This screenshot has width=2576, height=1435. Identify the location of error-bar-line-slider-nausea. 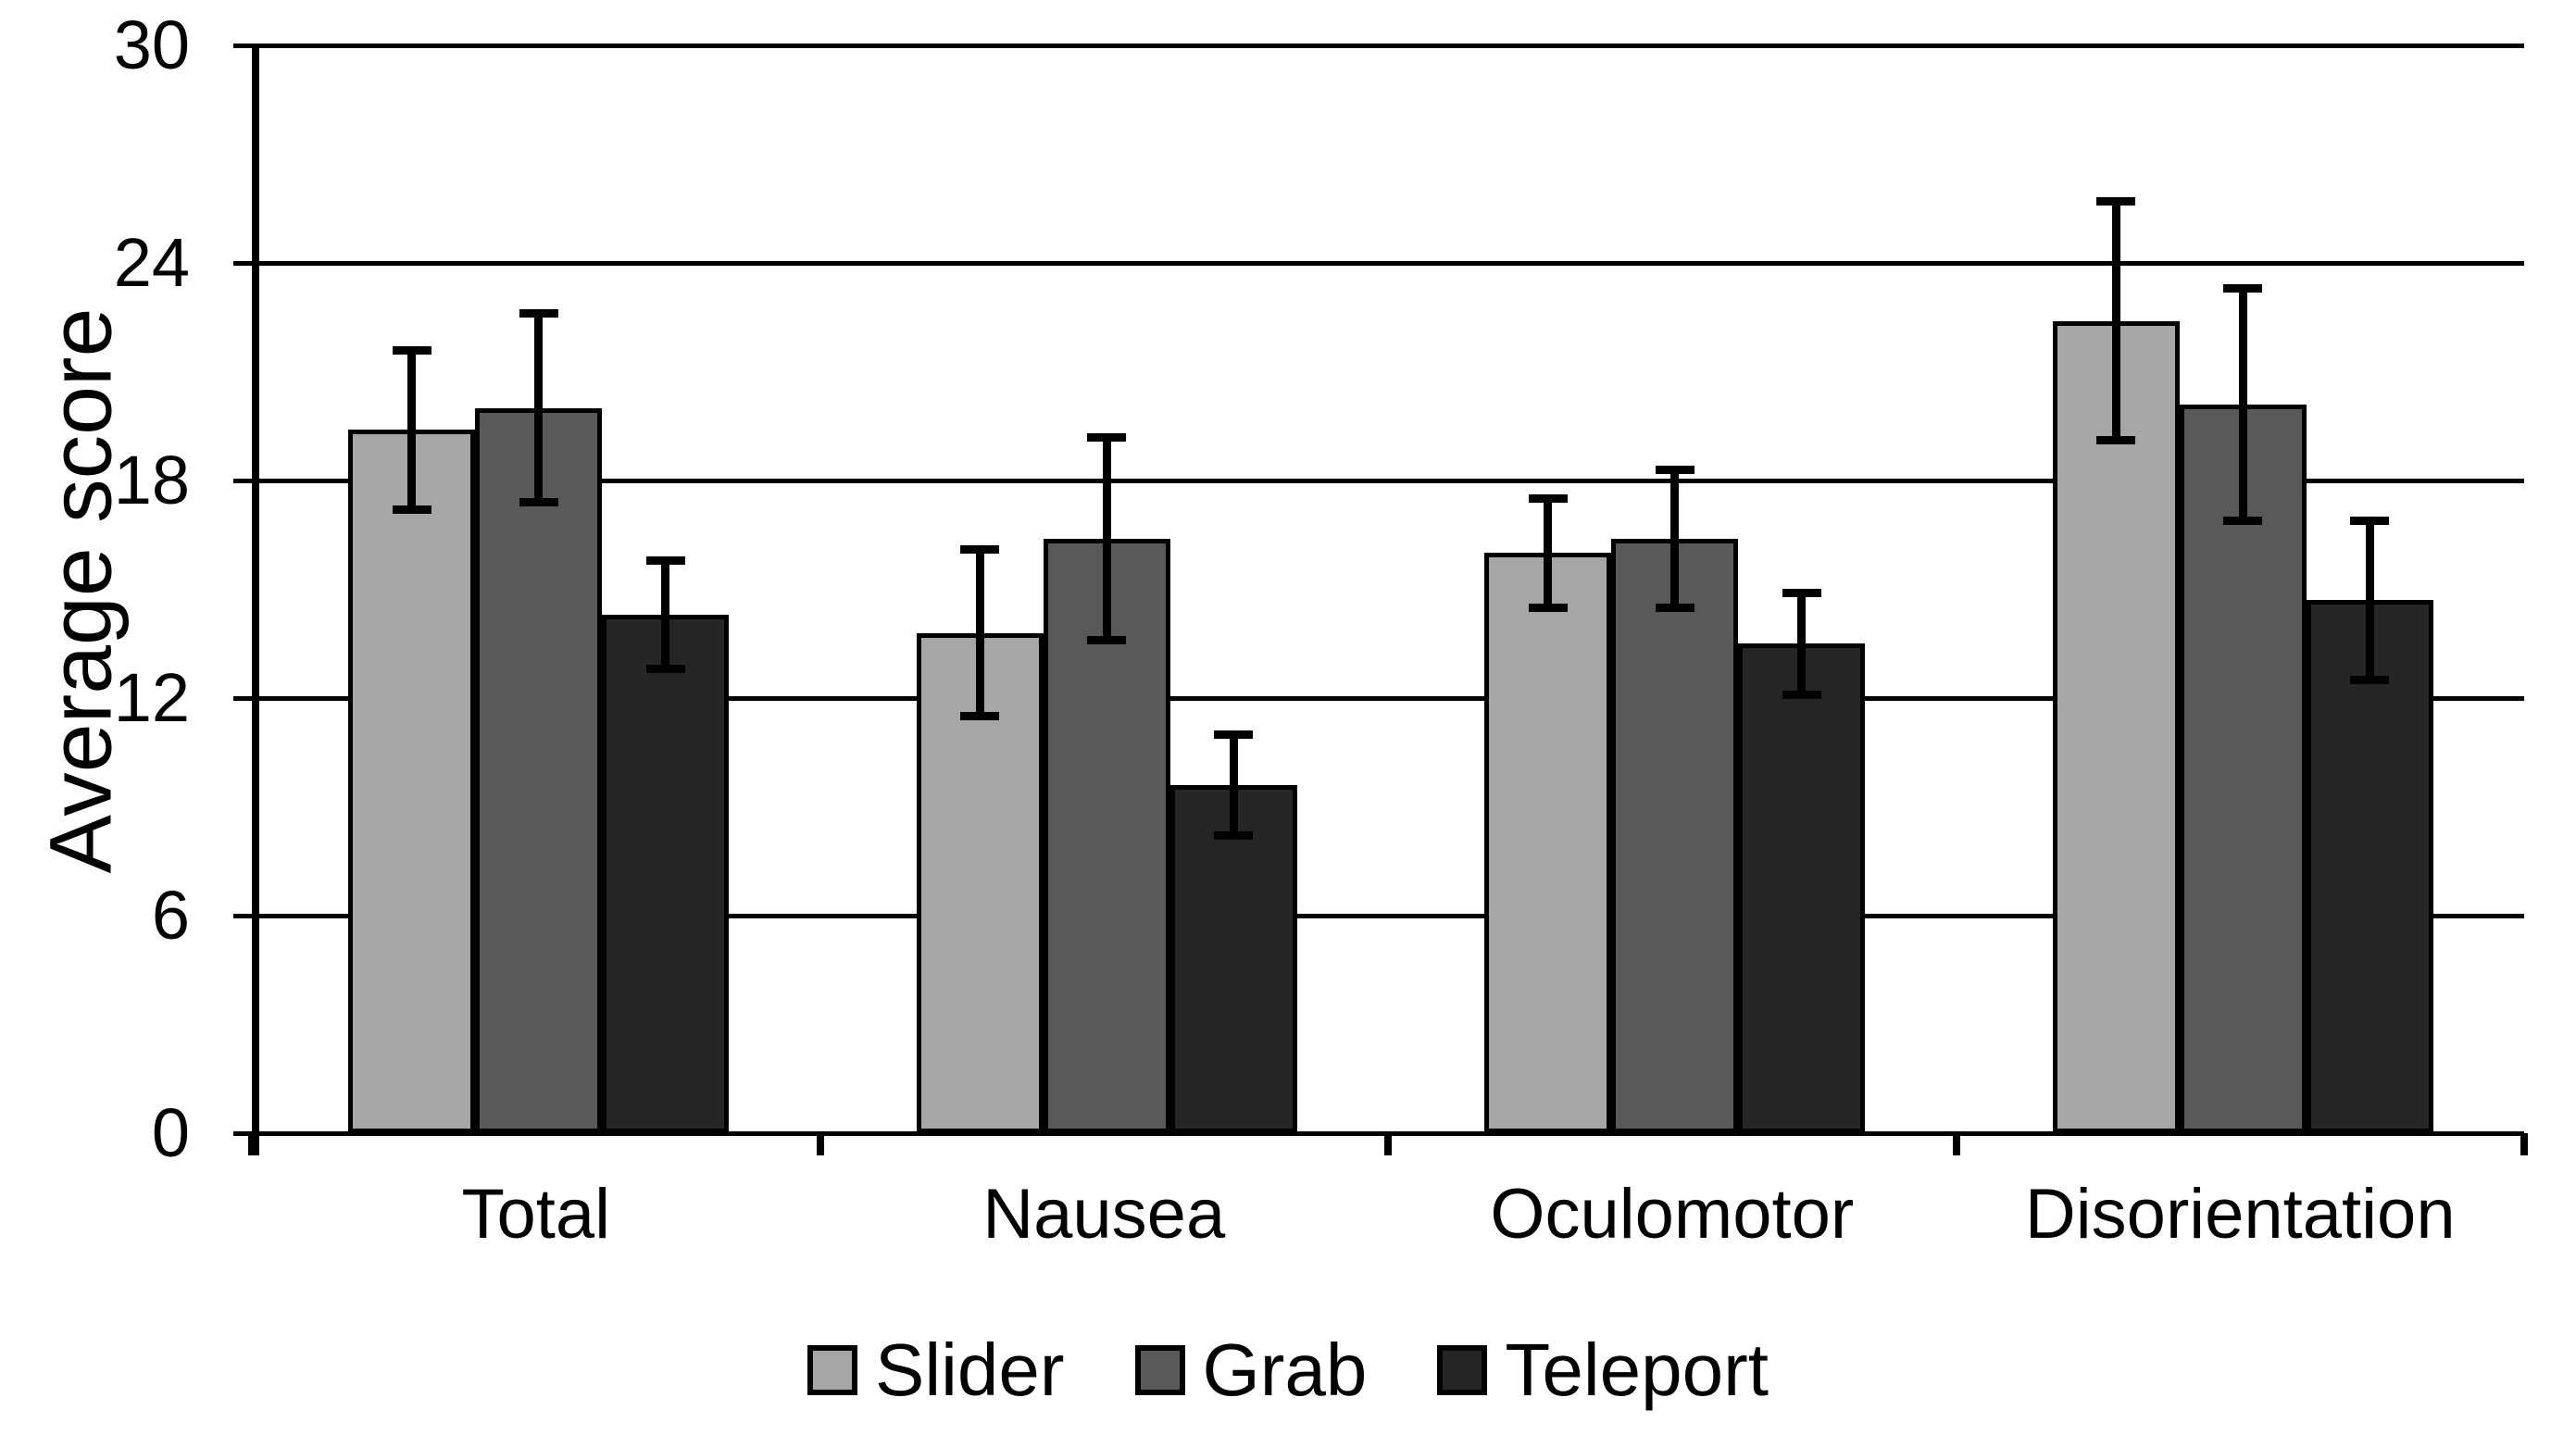
(980, 633).